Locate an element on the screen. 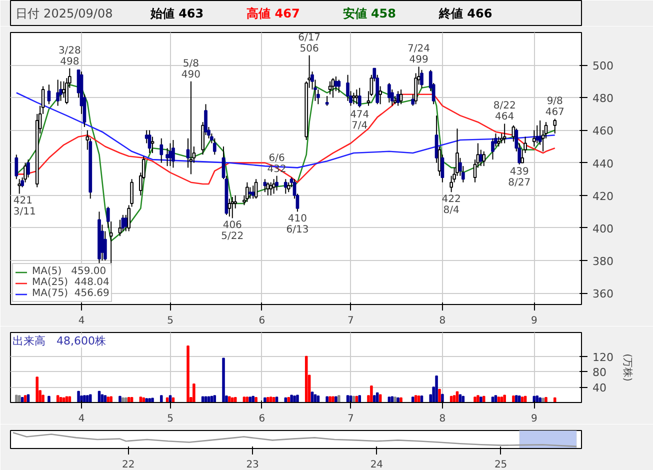 The image size is (653, 470). text: 高値 467 is located at coordinates (273, 13).